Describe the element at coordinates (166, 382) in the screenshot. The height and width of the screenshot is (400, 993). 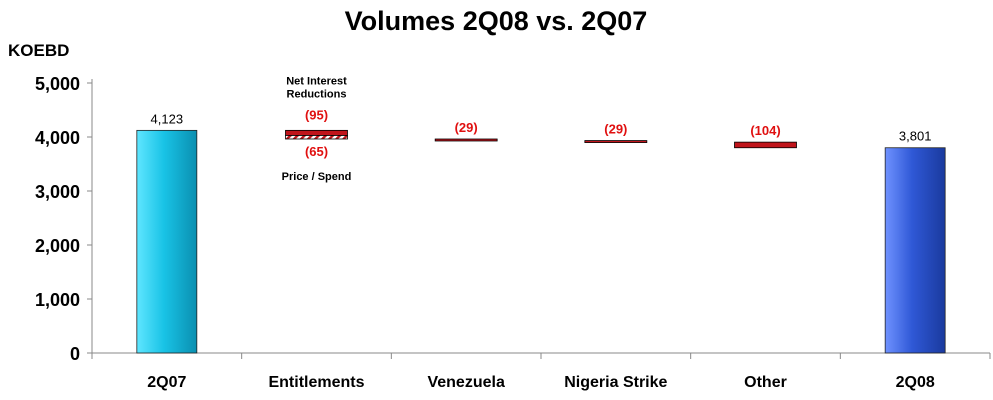
I see `x-tick-label: 2Q07` at that location.